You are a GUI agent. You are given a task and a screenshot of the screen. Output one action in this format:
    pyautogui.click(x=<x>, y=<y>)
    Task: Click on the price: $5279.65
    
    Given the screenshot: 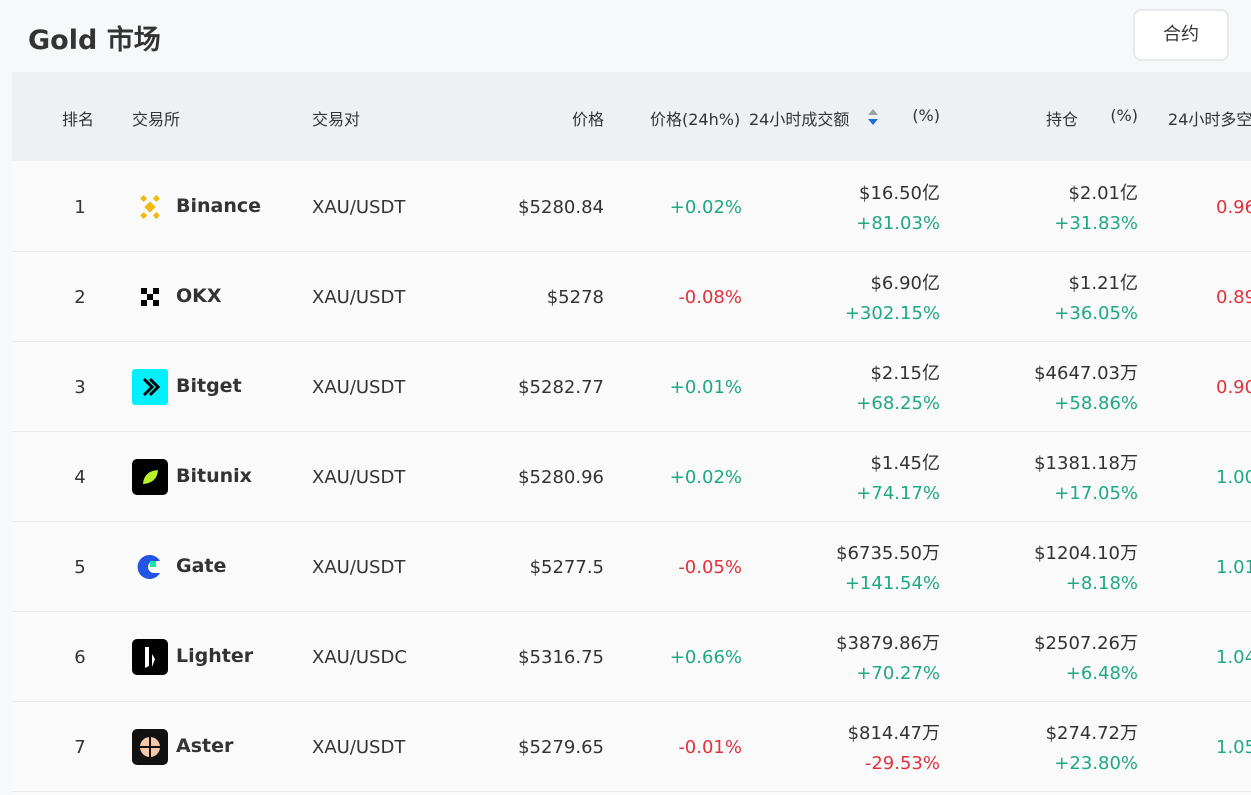 What is the action you would take?
    pyautogui.click(x=561, y=747)
    